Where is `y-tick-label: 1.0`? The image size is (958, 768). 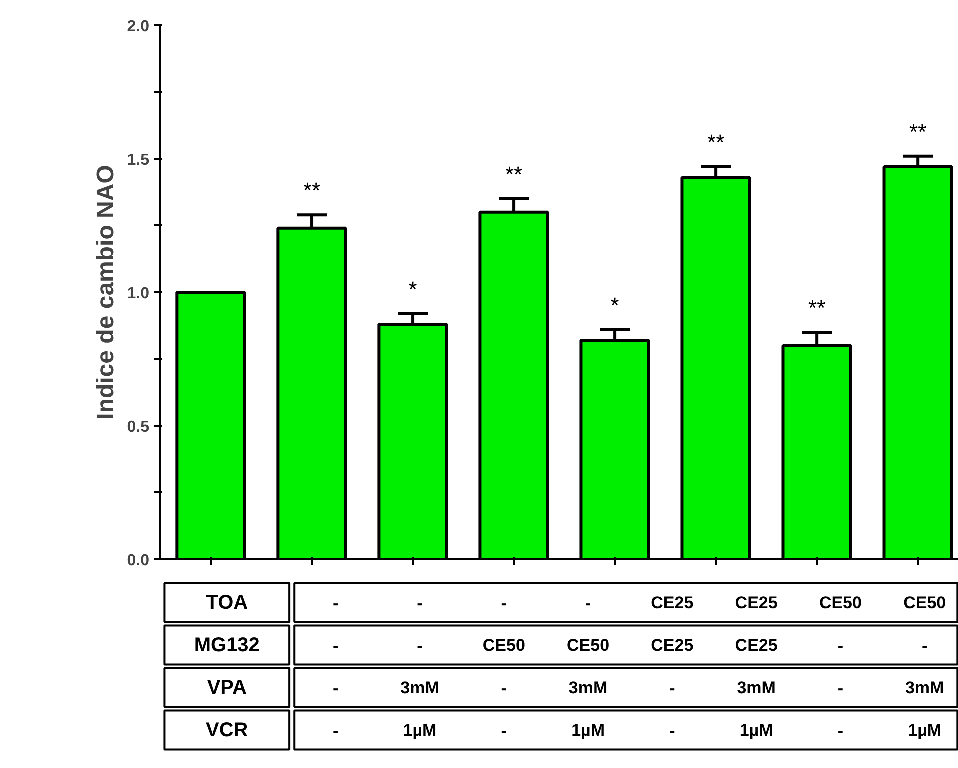
y-tick-label: 1.0 is located at coordinates (138, 294).